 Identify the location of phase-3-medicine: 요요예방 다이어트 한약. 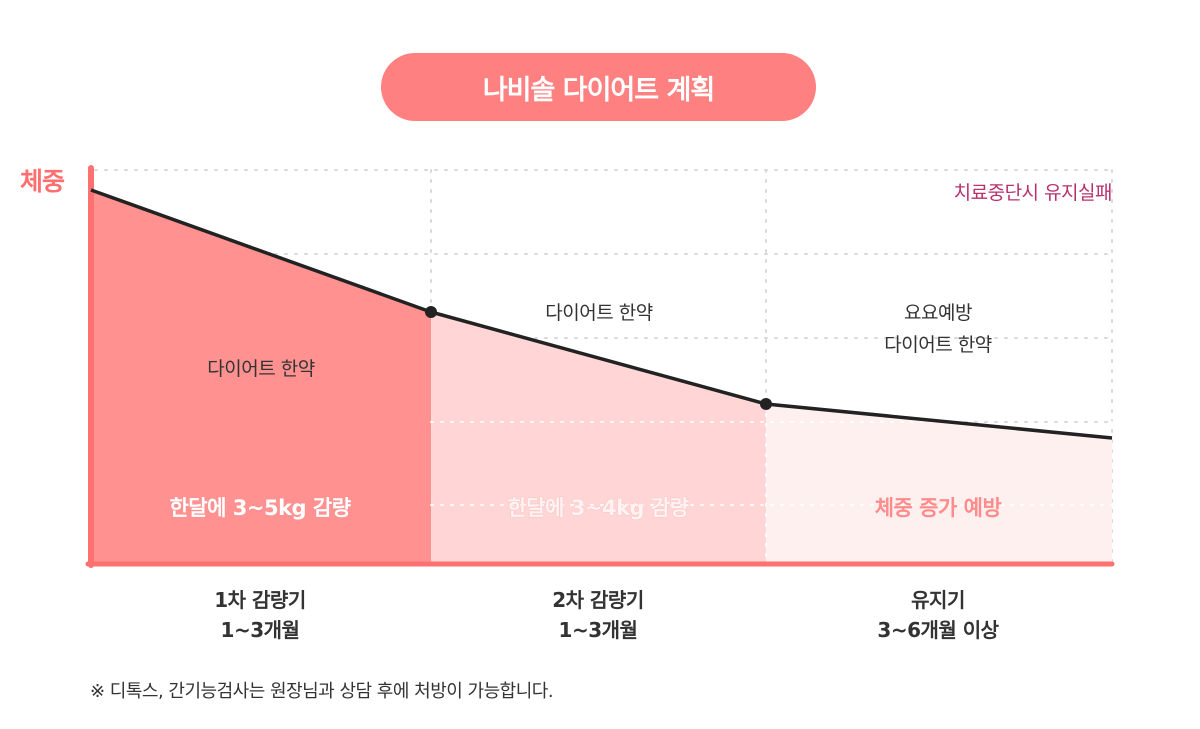
(938, 329).